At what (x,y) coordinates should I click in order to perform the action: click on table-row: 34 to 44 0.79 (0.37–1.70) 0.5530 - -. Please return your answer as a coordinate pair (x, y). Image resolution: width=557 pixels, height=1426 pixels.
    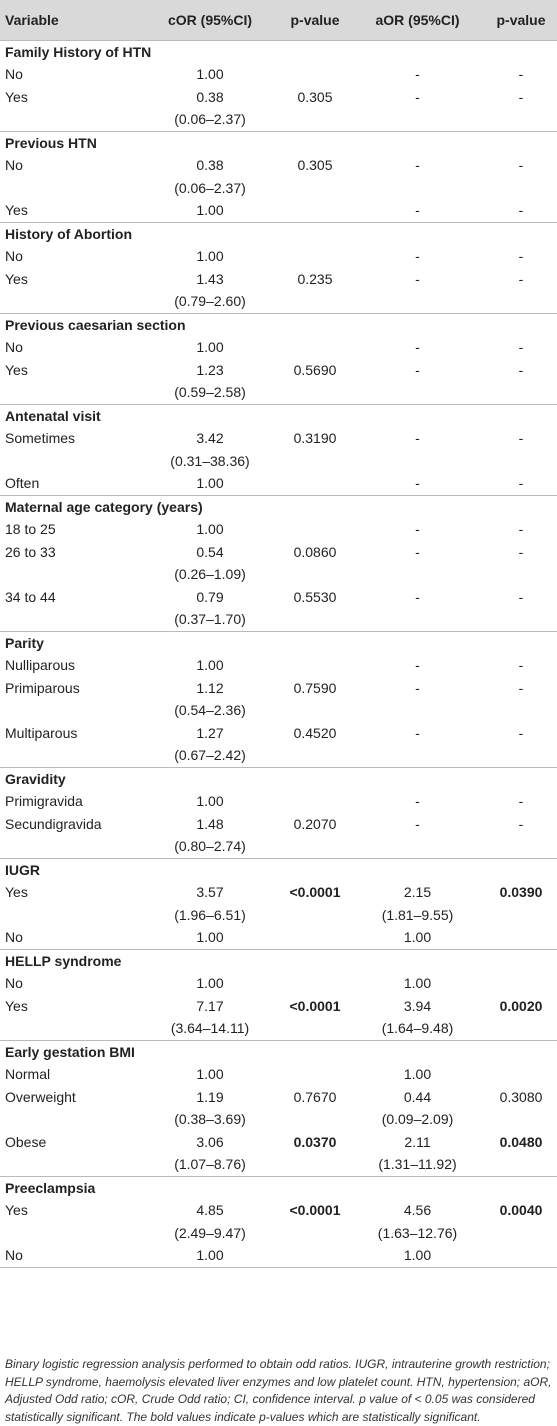
    Looking at the image, I should click on (278, 609).